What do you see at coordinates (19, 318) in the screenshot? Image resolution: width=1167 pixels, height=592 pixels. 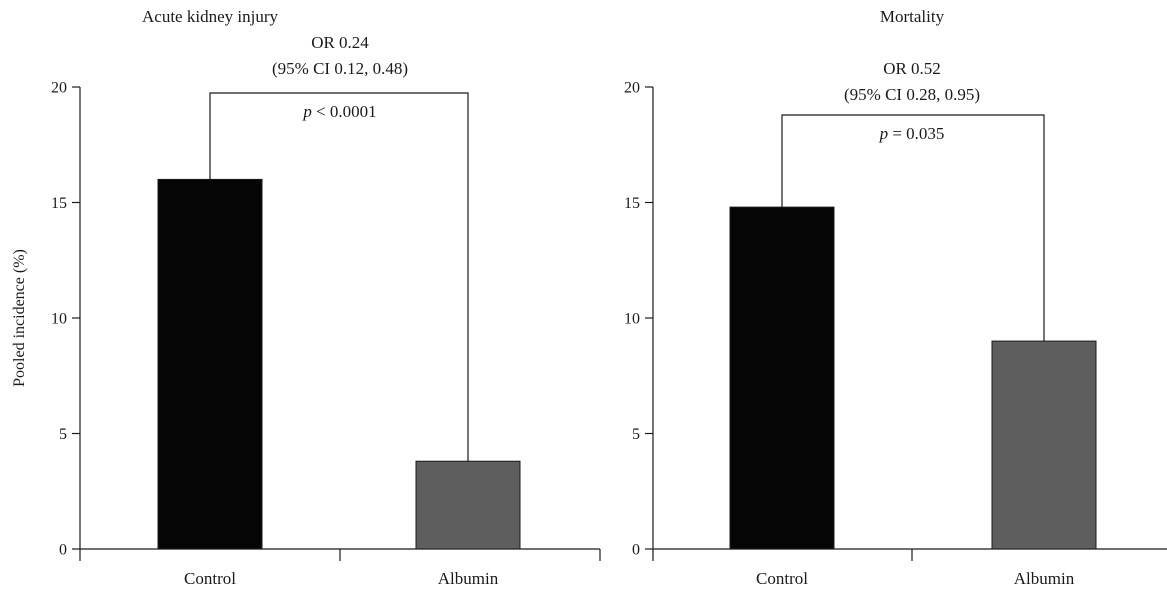 I see `y-axis-label: Pooled incidence (%)` at bounding box center [19, 318].